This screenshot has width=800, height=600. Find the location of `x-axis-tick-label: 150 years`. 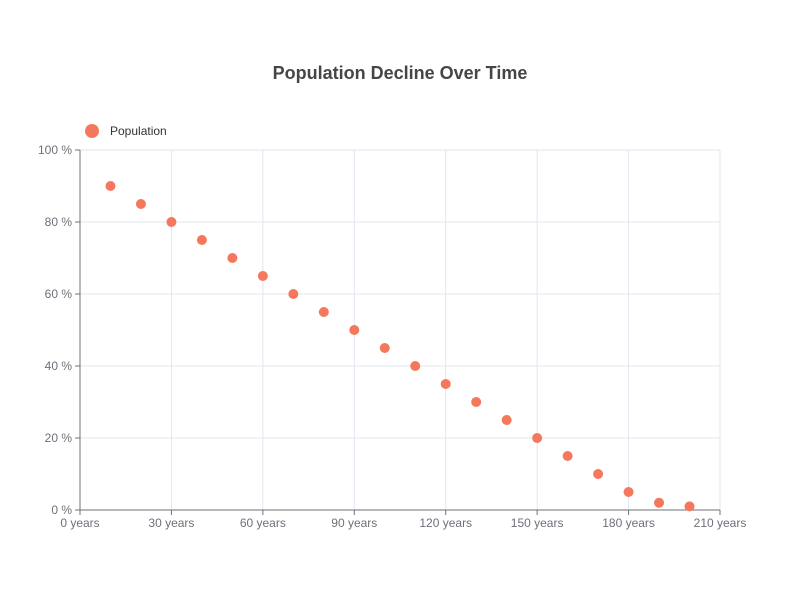

x-axis-tick-label: 150 years is located at coordinates (537, 523).